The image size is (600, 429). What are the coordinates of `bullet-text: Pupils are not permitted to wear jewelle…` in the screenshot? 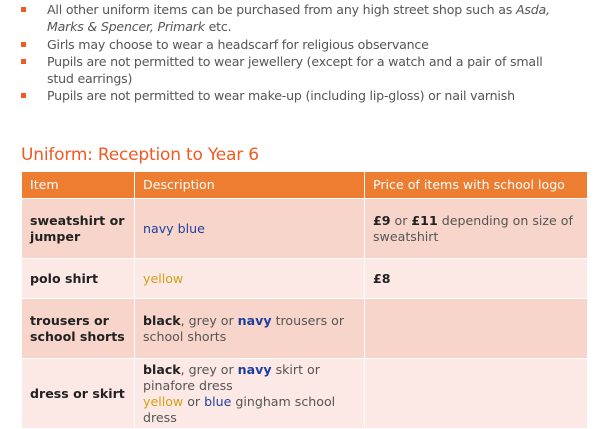 It's located at (295, 70).